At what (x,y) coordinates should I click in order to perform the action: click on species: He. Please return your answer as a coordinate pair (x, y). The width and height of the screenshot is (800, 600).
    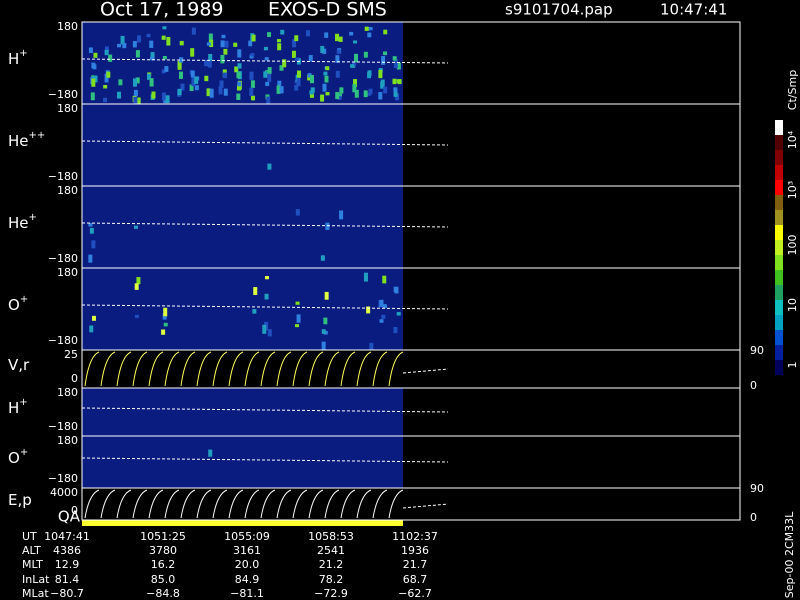
    Looking at the image, I should click on (18, 141).